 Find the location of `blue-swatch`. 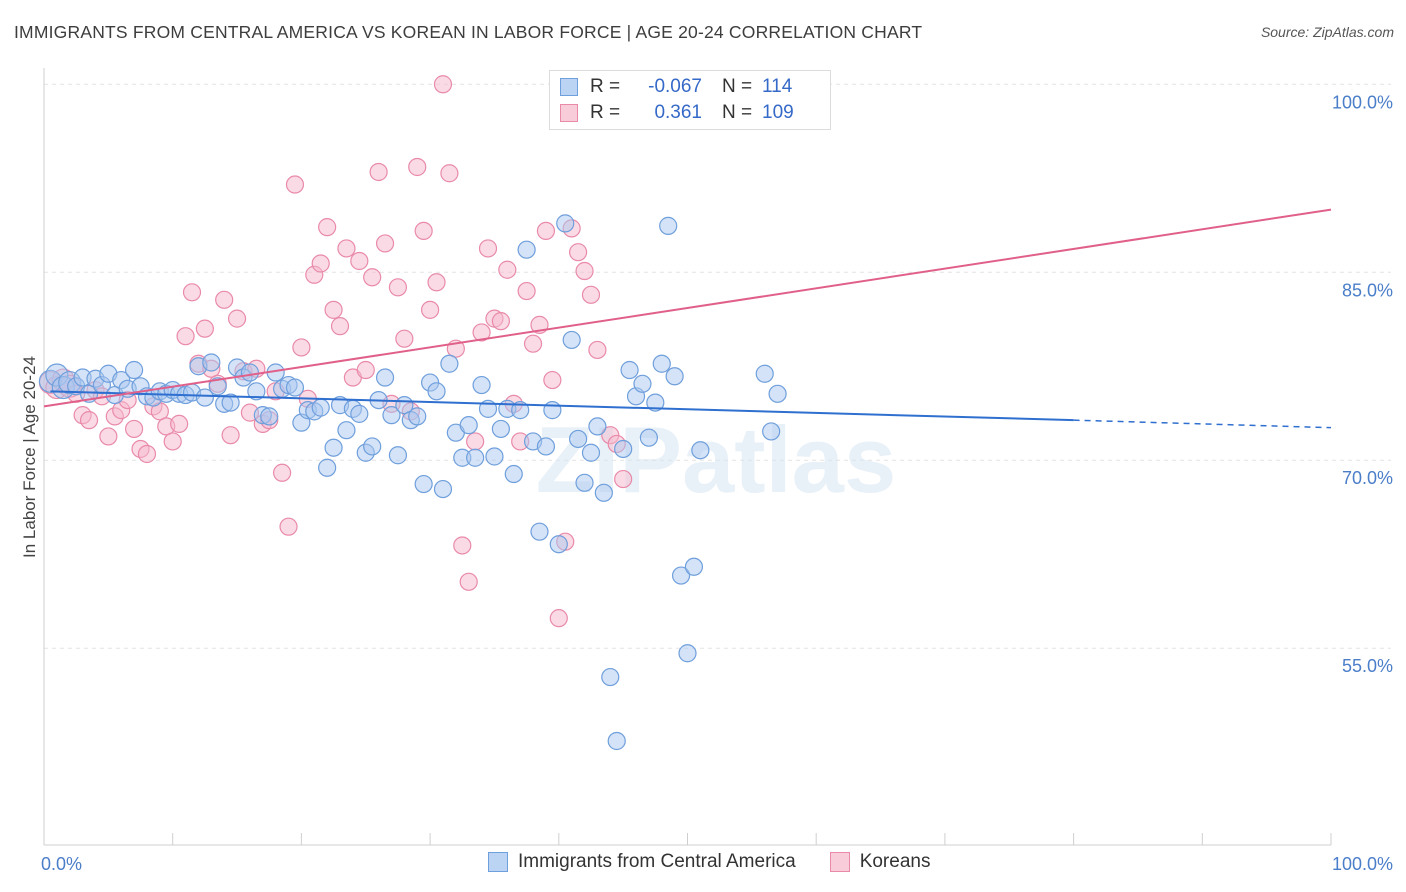

blue-swatch is located at coordinates (569, 87).